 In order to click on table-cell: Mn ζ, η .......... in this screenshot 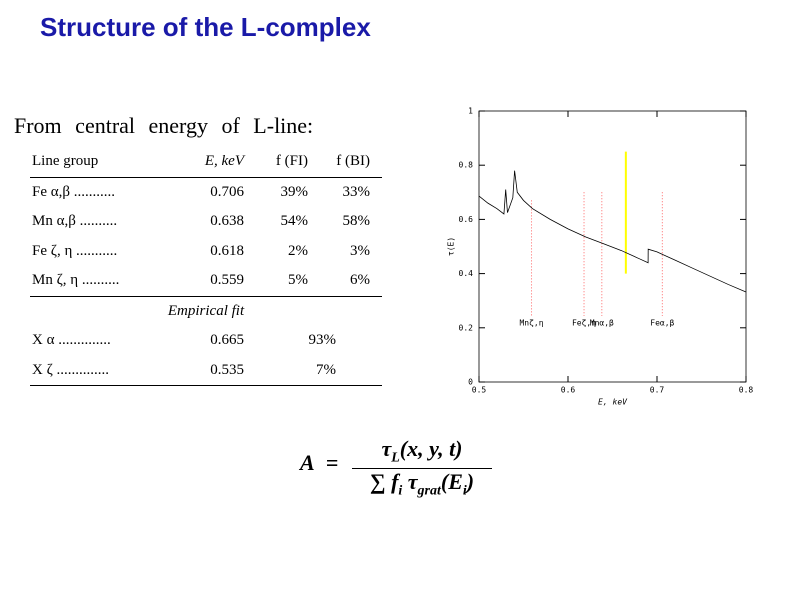, I will do `click(76, 280)`.